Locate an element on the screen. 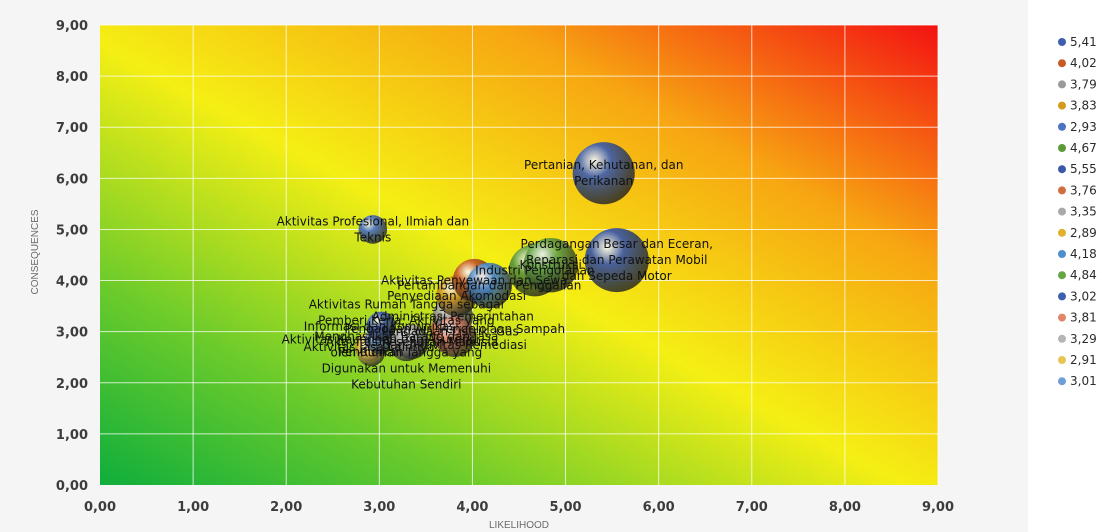 This screenshot has width=1114, height=532. x-tick-label: 8,00 is located at coordinates (845, 507).